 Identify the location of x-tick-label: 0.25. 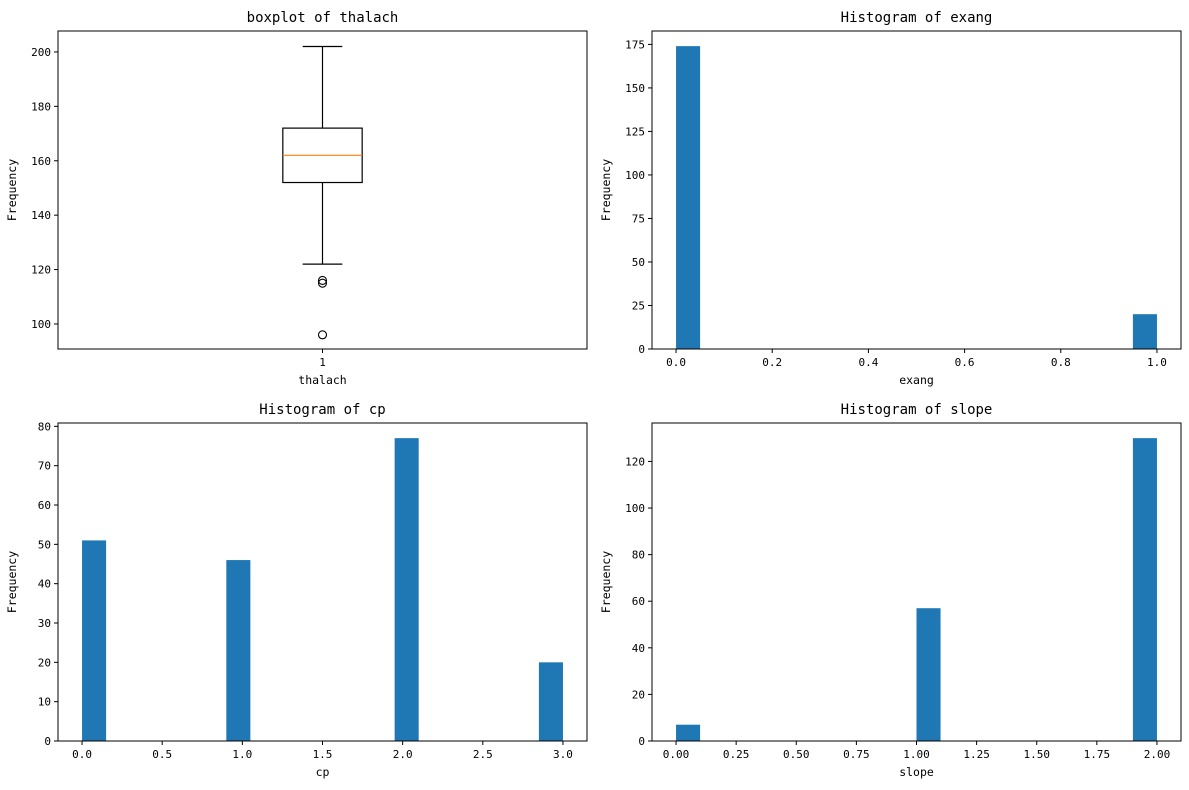
(736, 754).